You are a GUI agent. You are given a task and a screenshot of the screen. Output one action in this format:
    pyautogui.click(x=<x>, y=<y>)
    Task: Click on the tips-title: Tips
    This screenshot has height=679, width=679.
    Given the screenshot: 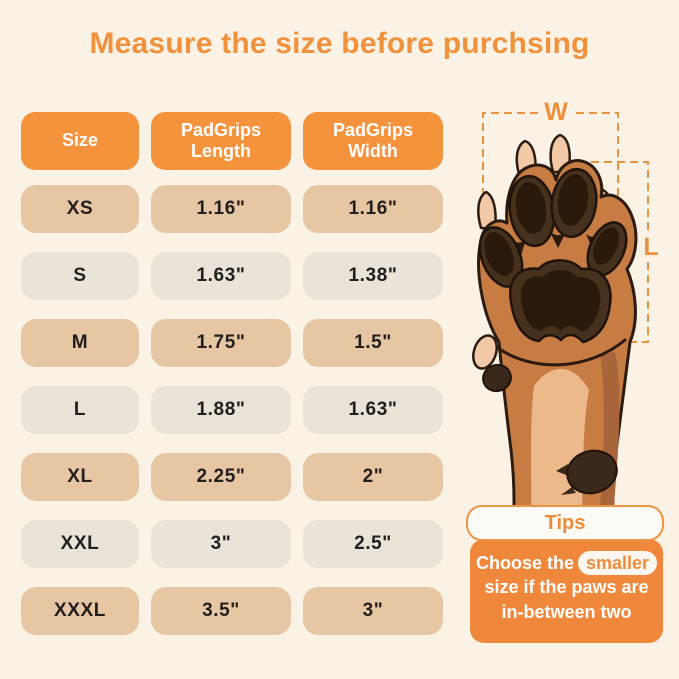 What is the action you would take?
    pyautogui.click(x=565, y=523)
    